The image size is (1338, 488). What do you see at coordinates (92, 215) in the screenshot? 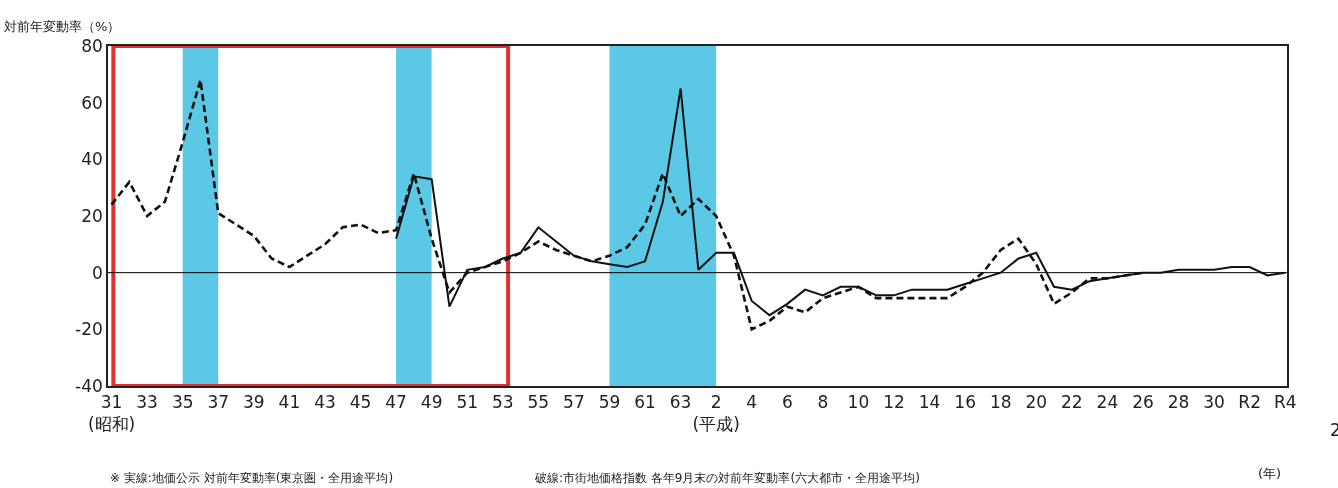
I see `y-tick-label: 20` at bounding box center [92, 215].